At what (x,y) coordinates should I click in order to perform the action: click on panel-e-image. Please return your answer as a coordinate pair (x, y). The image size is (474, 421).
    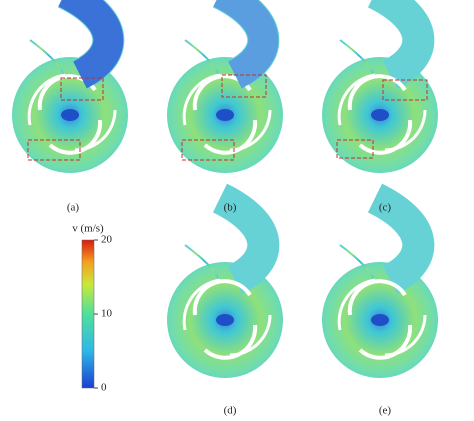
    Looking at the image, I should click on (380, 288).